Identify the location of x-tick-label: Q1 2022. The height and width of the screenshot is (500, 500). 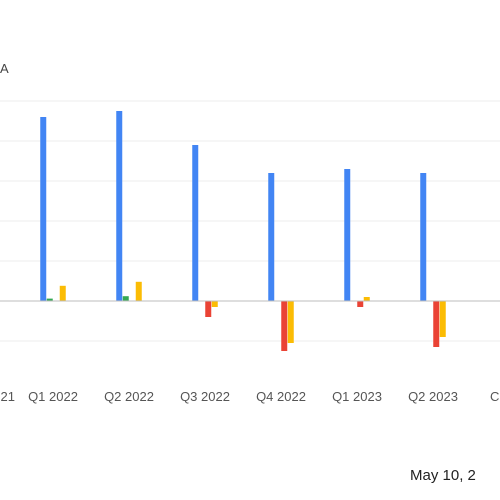
(53, 396).